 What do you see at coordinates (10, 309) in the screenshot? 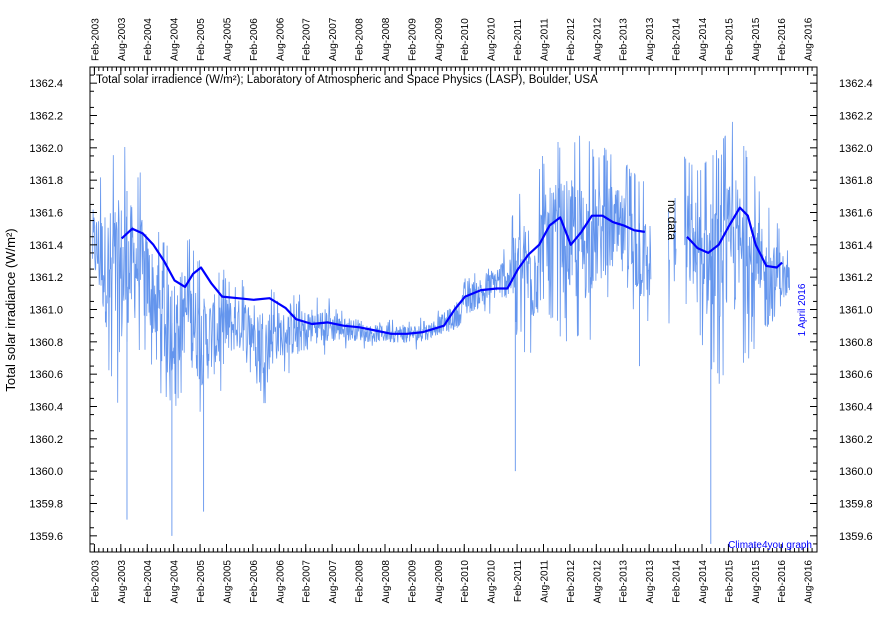
I see `y-axis-title: Total solar irradiance (W/m²)` at bounding box center [10, 309].